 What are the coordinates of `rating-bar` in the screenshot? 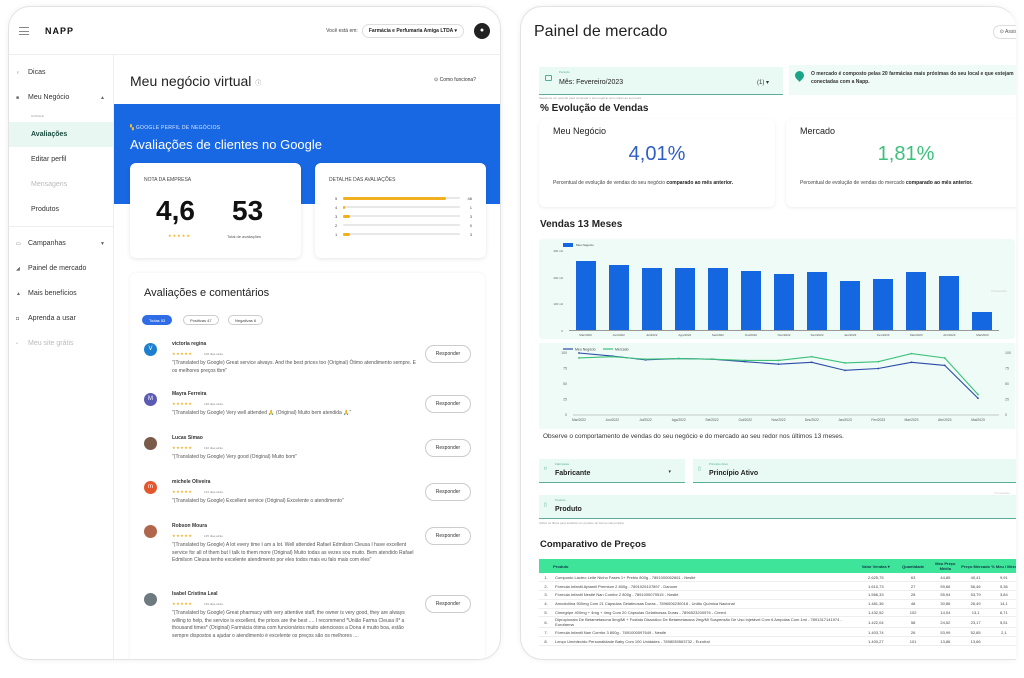 It's located at (401, 198).